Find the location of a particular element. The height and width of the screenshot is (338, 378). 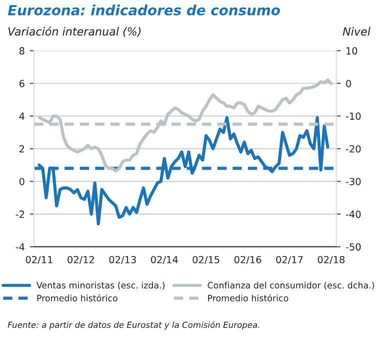

x-tick-label: 02/18 is located at coordinates (331, 260).